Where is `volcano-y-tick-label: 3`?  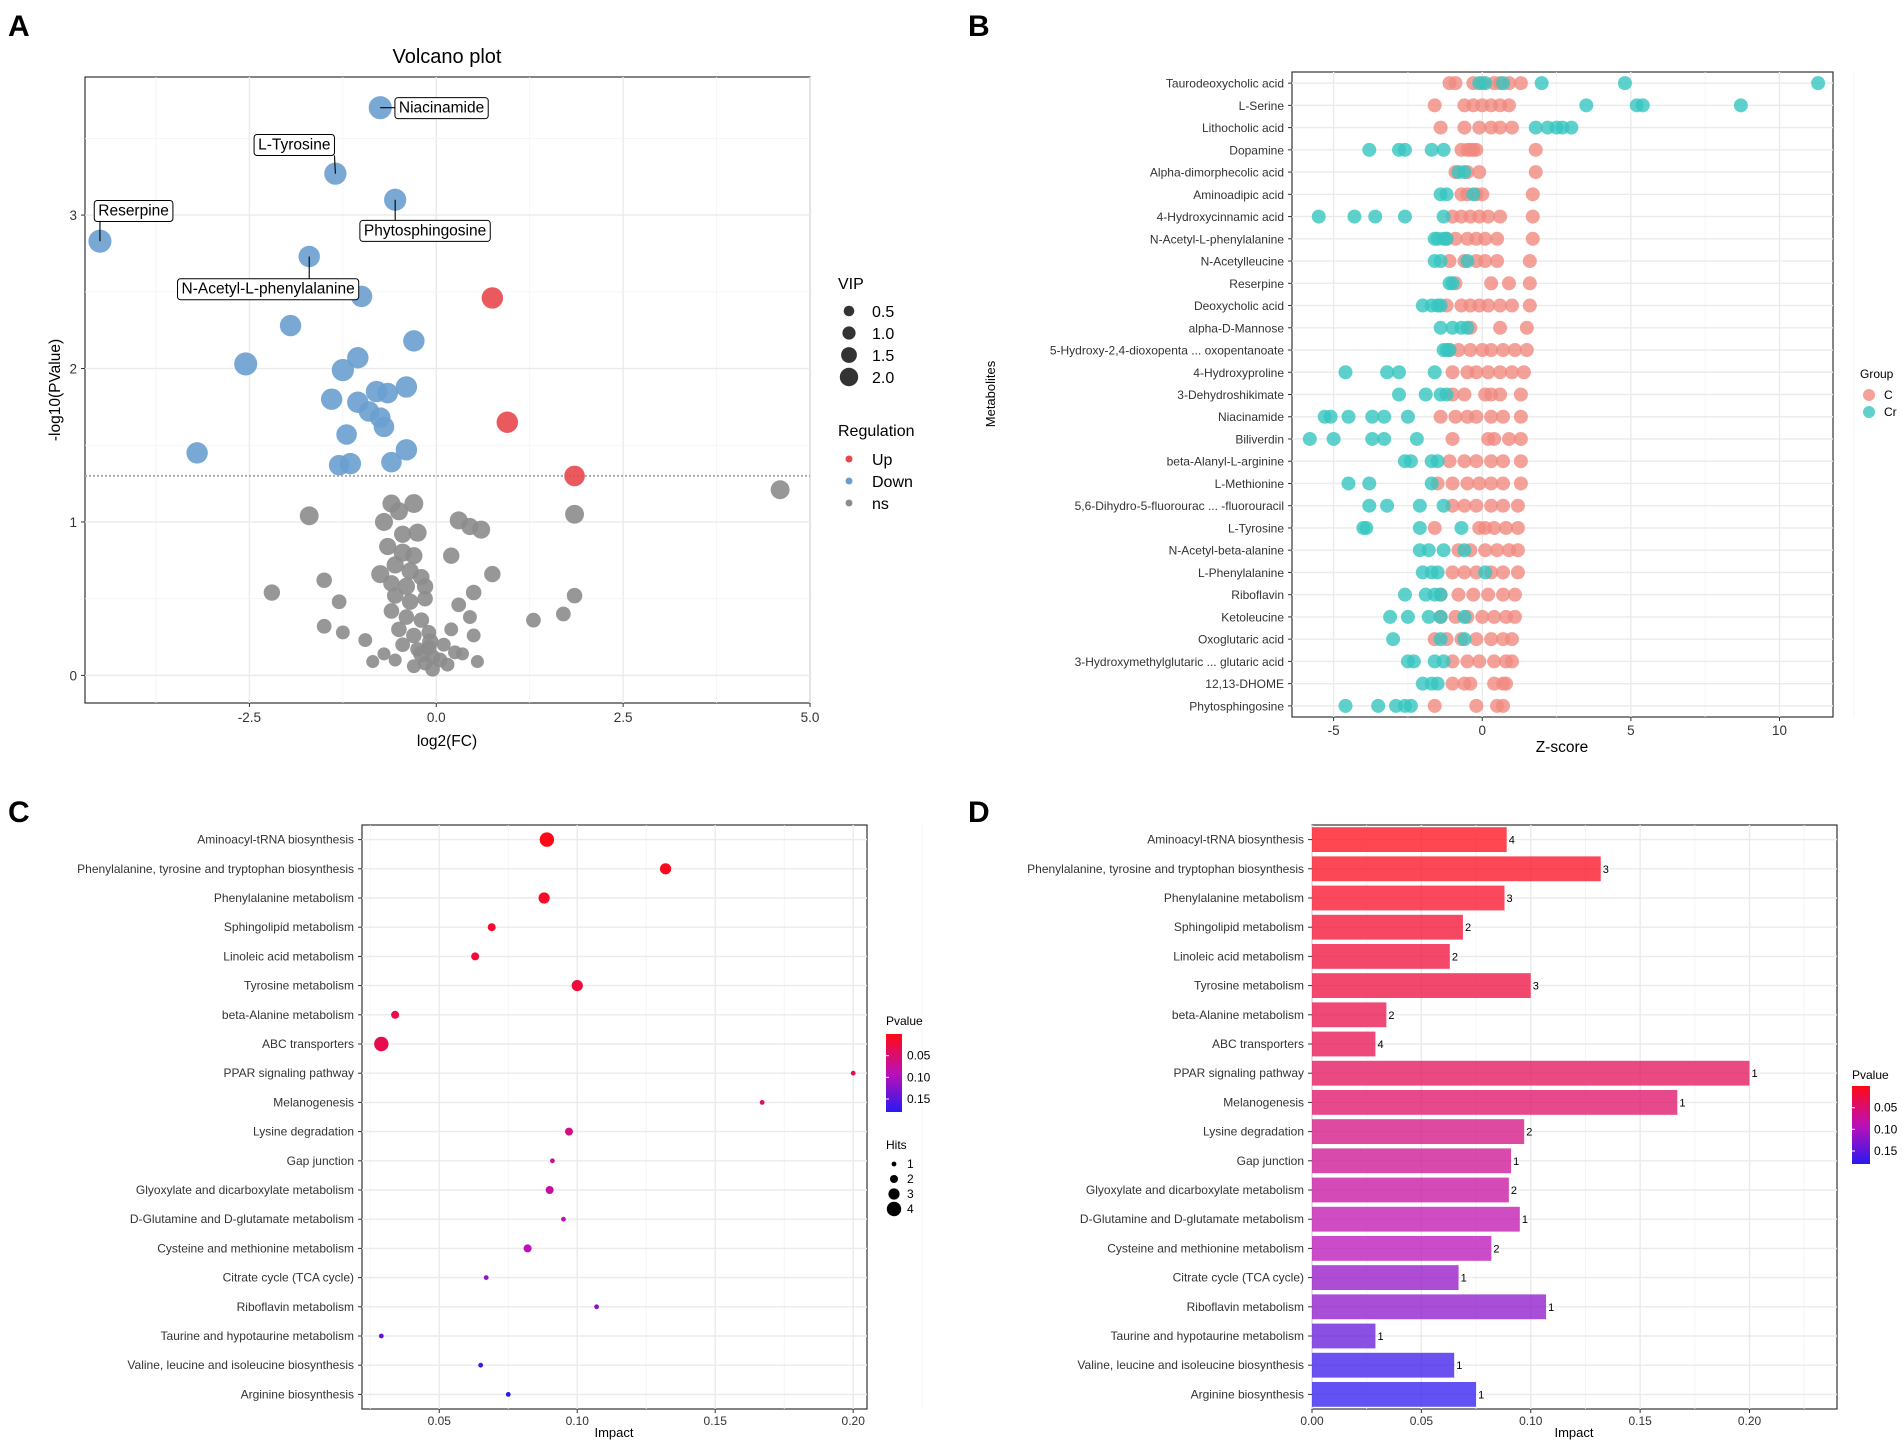 volcano-y-tick-label: 3 is located at coordinates (73, 215).